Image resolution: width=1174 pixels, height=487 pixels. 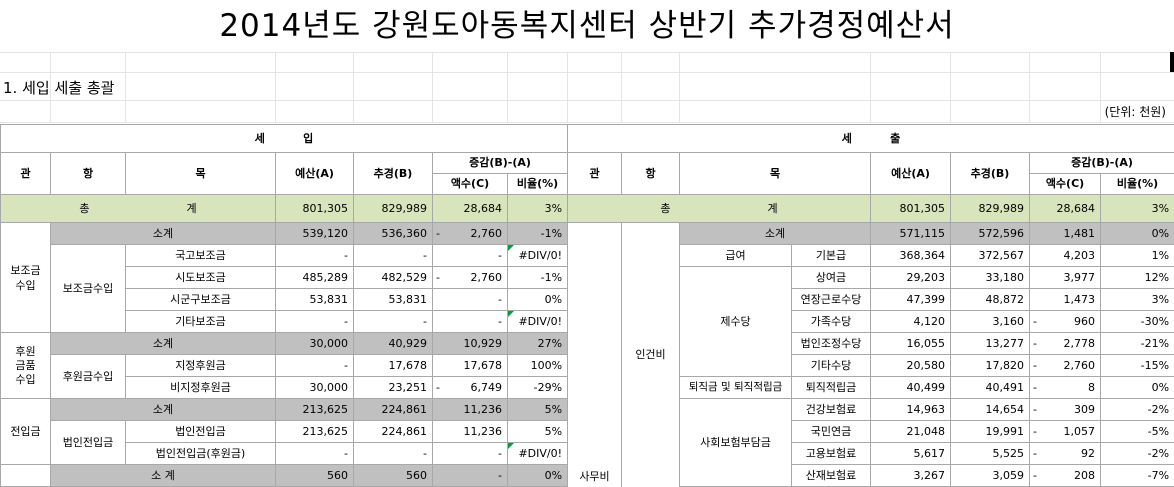 I want to click on revenue-total-row: 총 계 801,305 829,989 28,684 3%, so click(x=284, y=209).